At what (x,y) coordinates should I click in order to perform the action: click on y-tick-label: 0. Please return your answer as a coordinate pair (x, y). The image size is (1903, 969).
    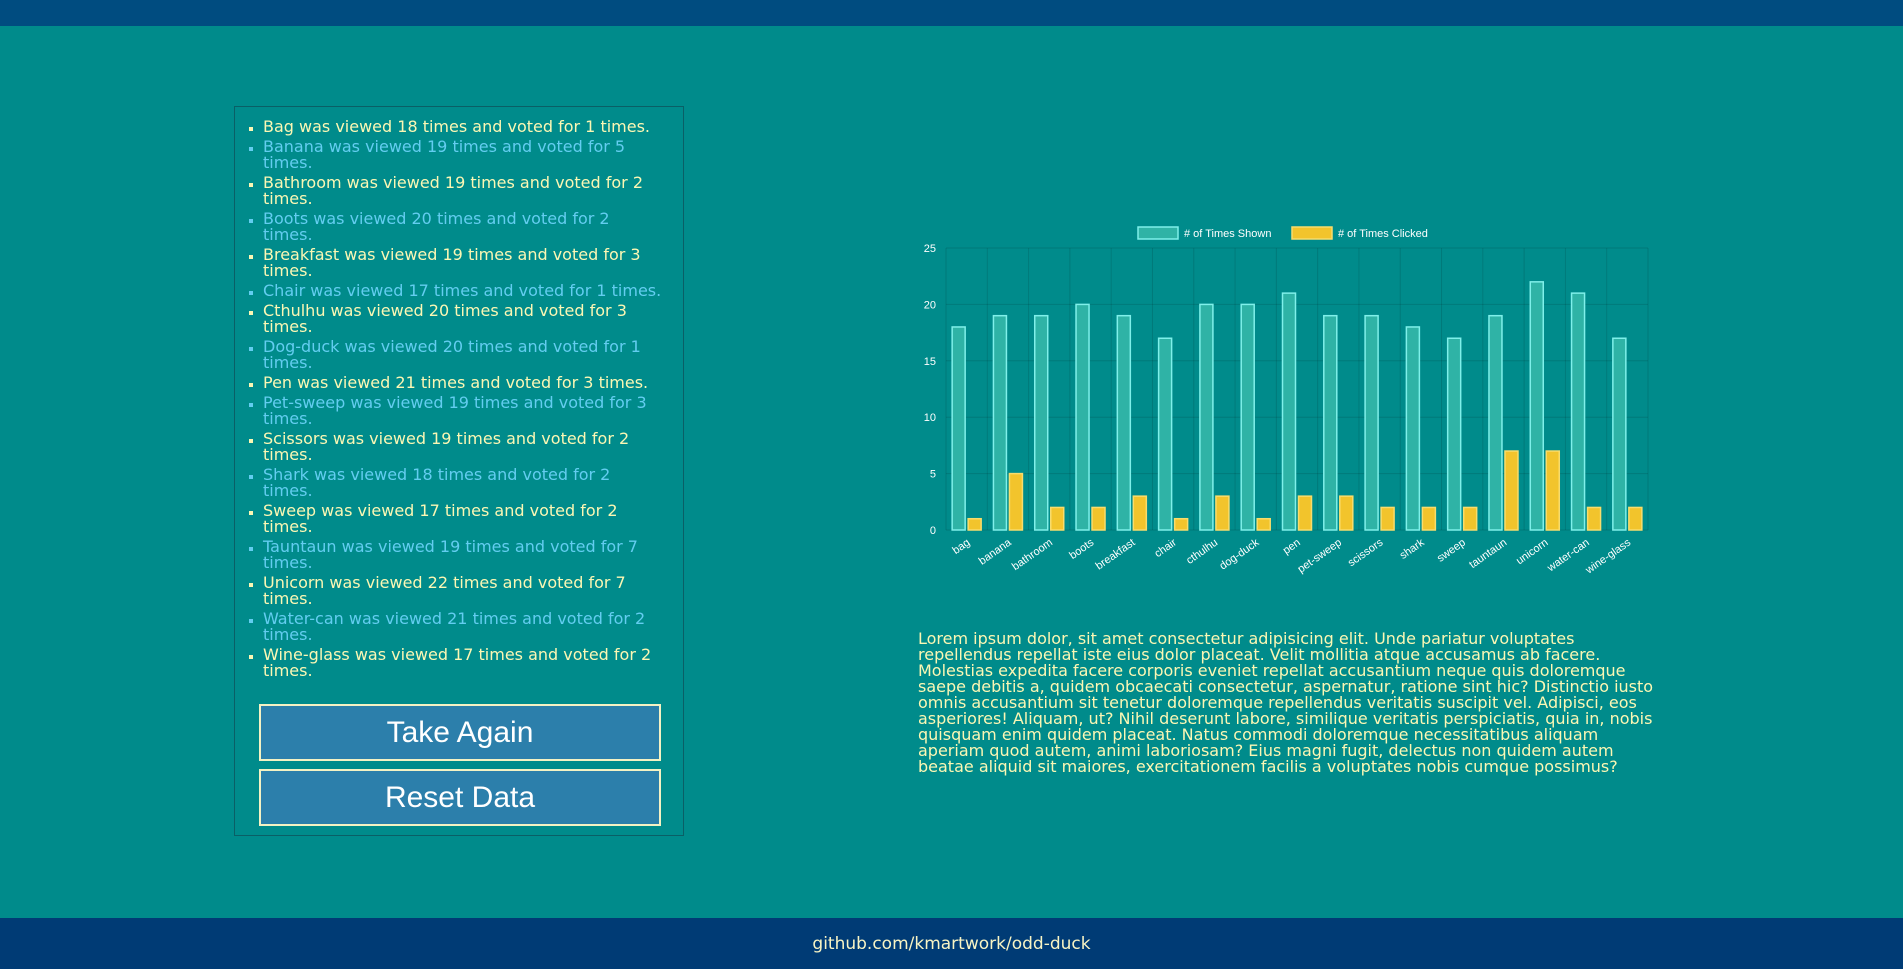
    Looking at the image, I should click on (933, 531).